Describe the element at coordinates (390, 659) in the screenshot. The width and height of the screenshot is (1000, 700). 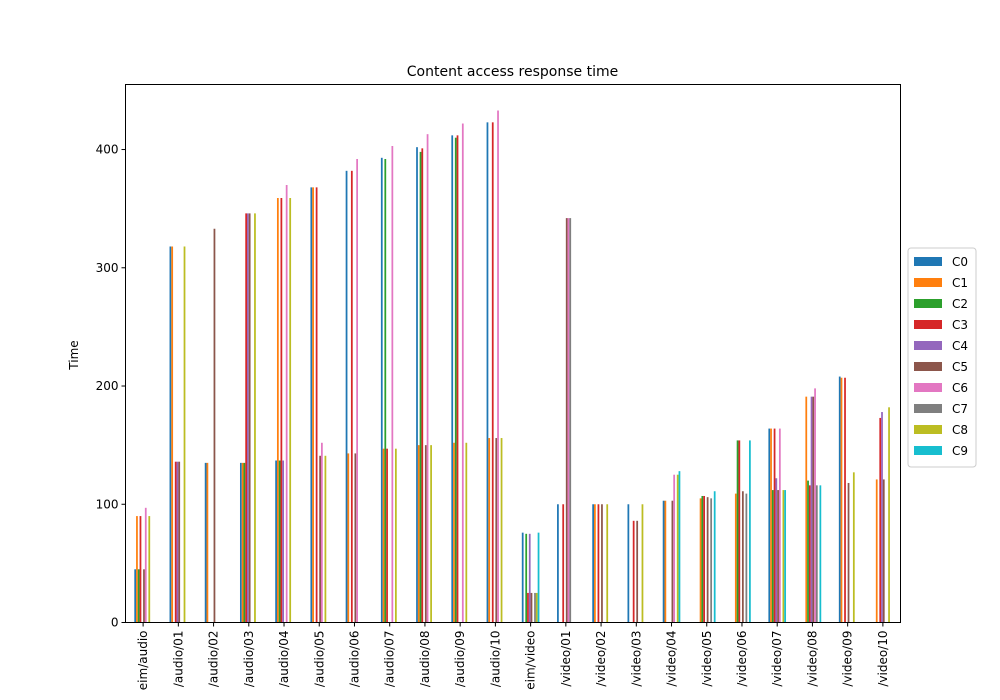
I see `x-tick-label-7: /audio/07` at that location.